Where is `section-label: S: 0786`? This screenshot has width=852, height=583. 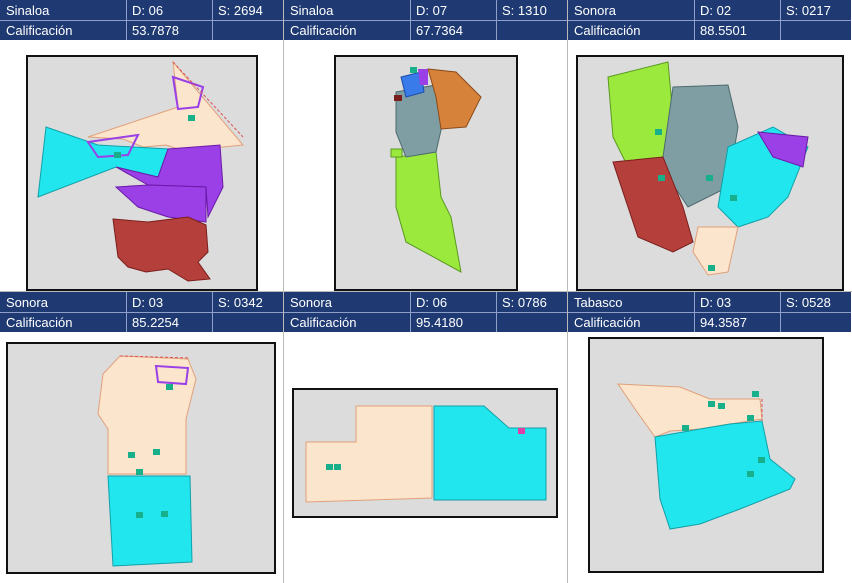 section-label: S: 0786 is located at coordinates (524, 302).